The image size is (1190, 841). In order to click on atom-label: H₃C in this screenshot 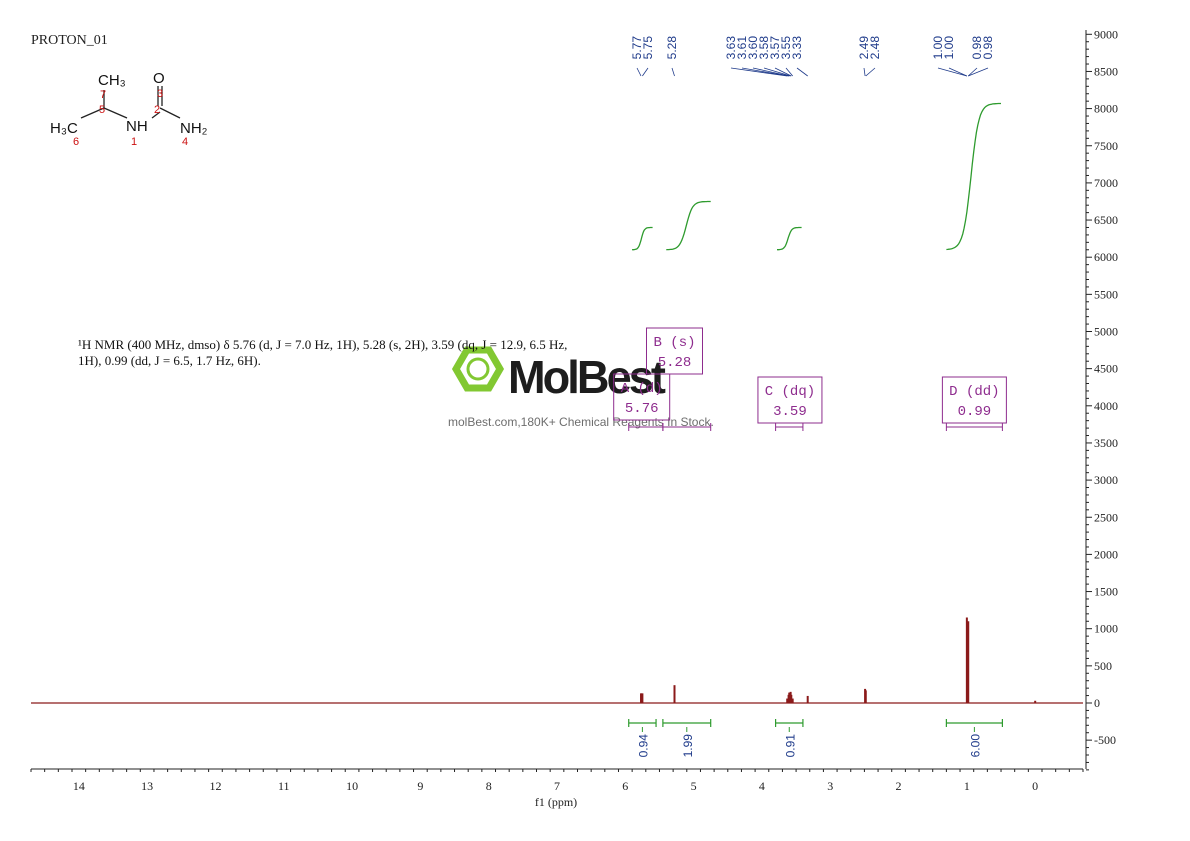, I will do `click(64, 128)`.